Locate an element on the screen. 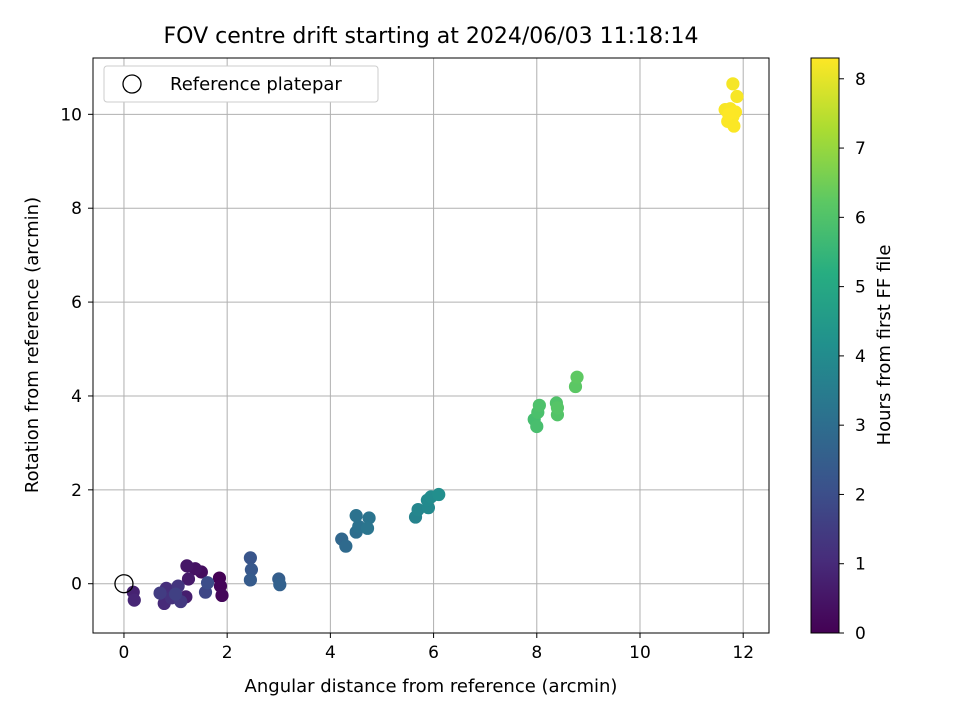 The height and width of the screenshot is (720, 960). colorbar is located at coordinates (825, 345).